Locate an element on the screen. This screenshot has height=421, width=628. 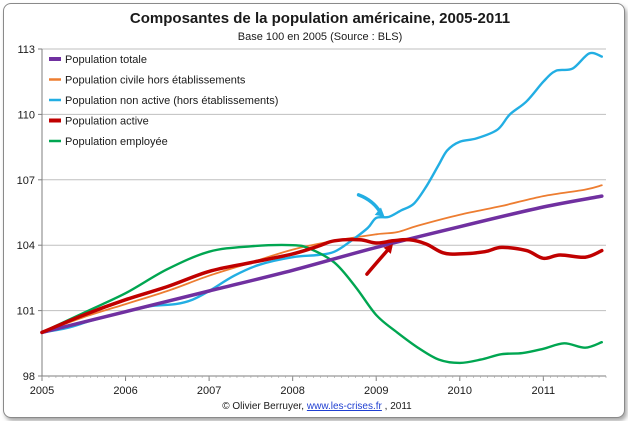
y-tick-label: 110 is located at coordinates (26, 115).